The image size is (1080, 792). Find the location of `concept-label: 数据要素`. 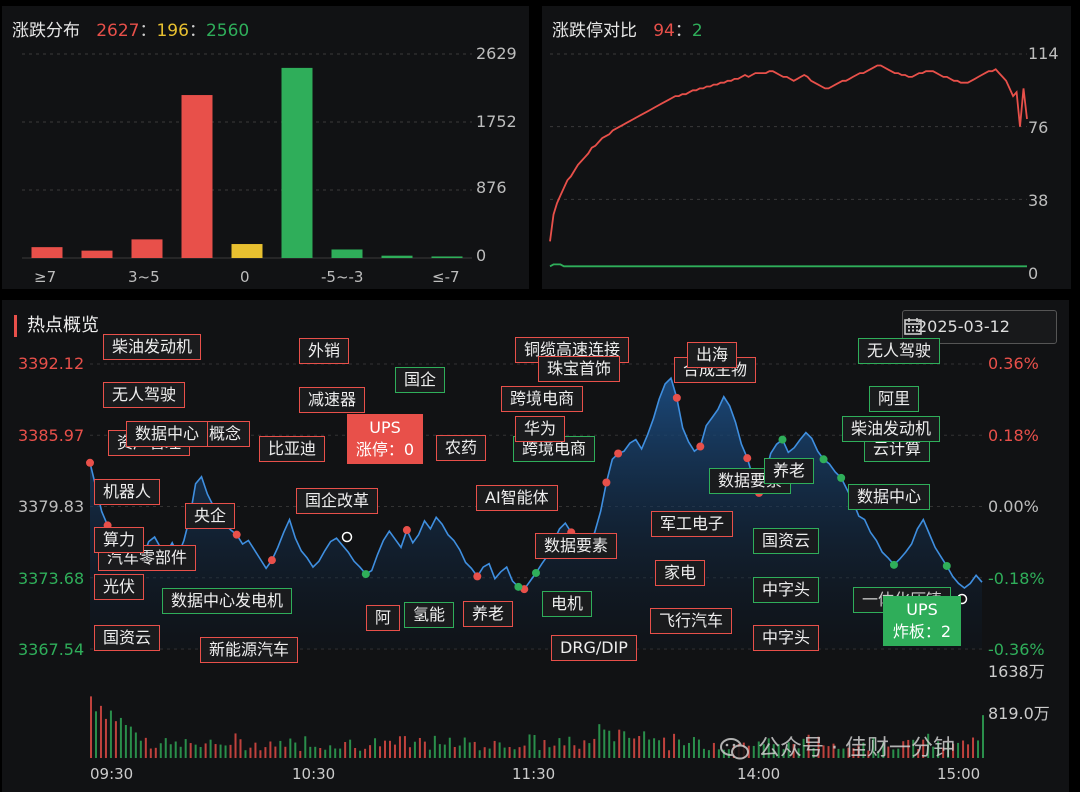

concept-label: 数据要素 is located at coordinates (576, 546).